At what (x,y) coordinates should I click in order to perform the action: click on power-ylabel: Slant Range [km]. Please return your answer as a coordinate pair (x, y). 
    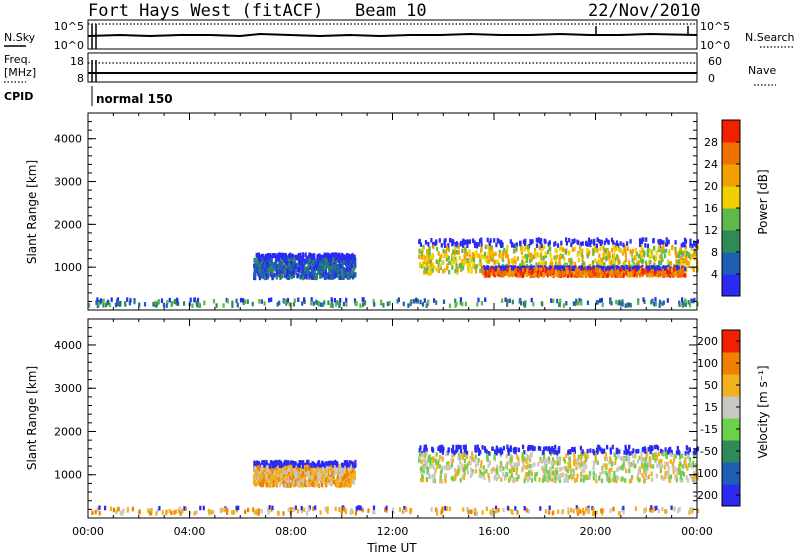
    Looking at the image, I should click on (32, 212).